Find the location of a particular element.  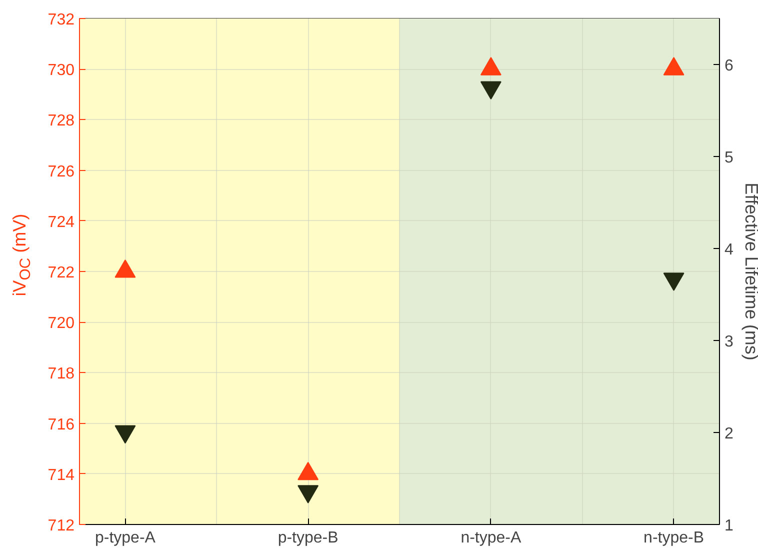

y2-tick-label: 5 is located at coordinates (729, 158).